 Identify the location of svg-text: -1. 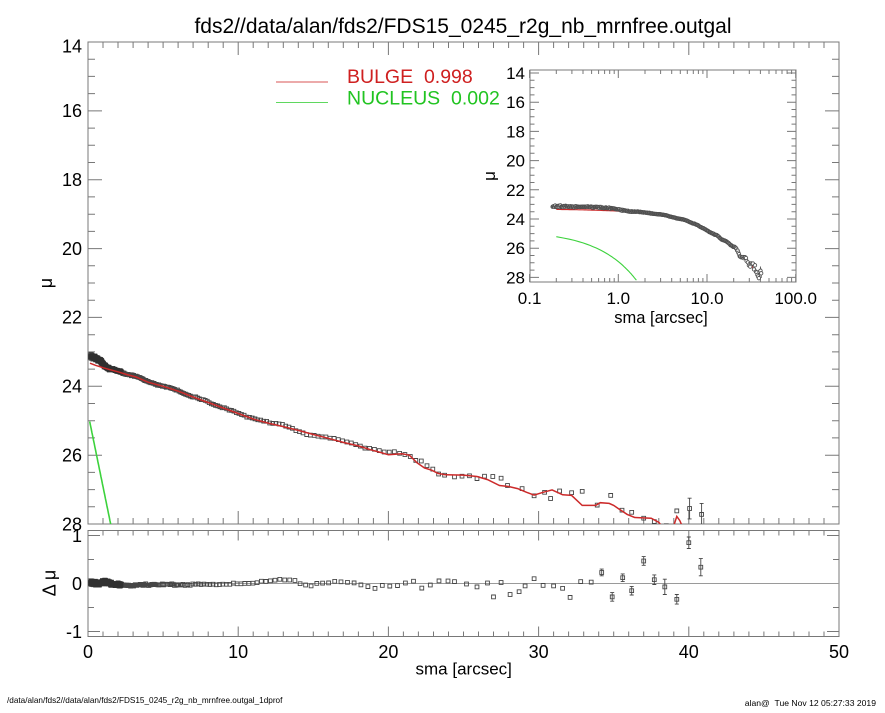
(74, 632).